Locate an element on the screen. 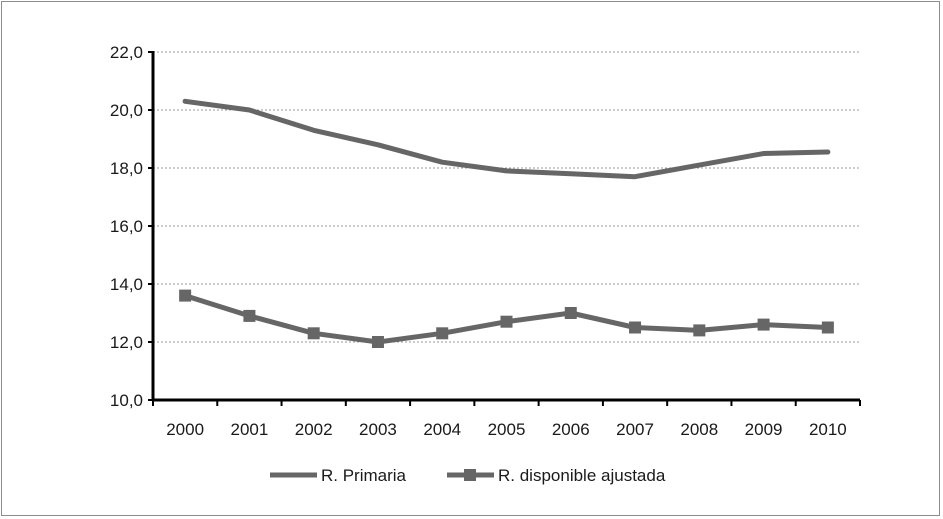 The width and height of the screenshot is (943, 519). y-tick-label: 20,0 is located at coordinates (126, 110).